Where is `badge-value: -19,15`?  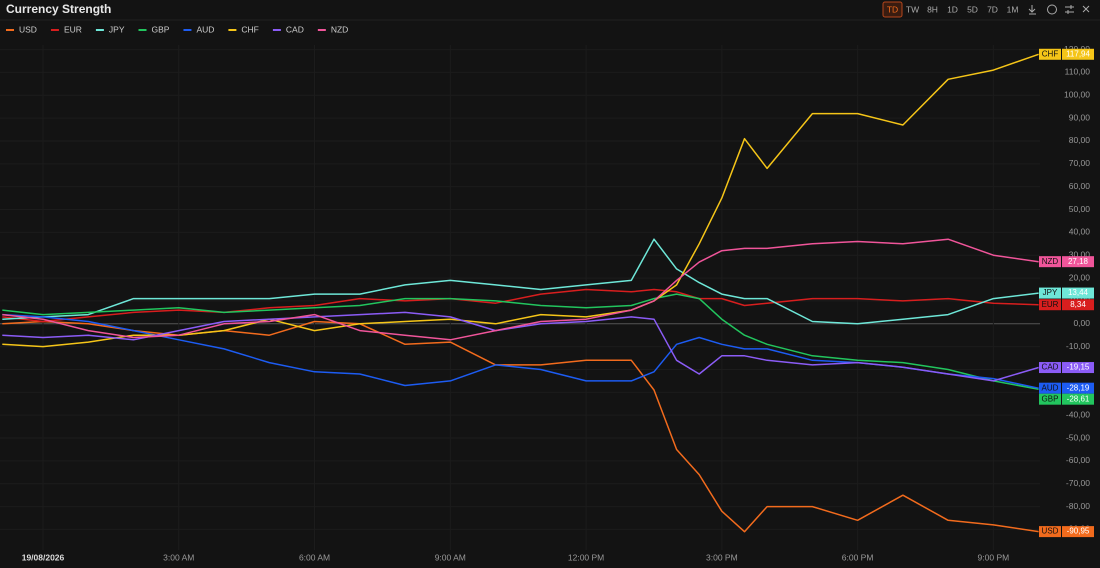 badge-value: -19,15 is located at coordinates (1078, 367).